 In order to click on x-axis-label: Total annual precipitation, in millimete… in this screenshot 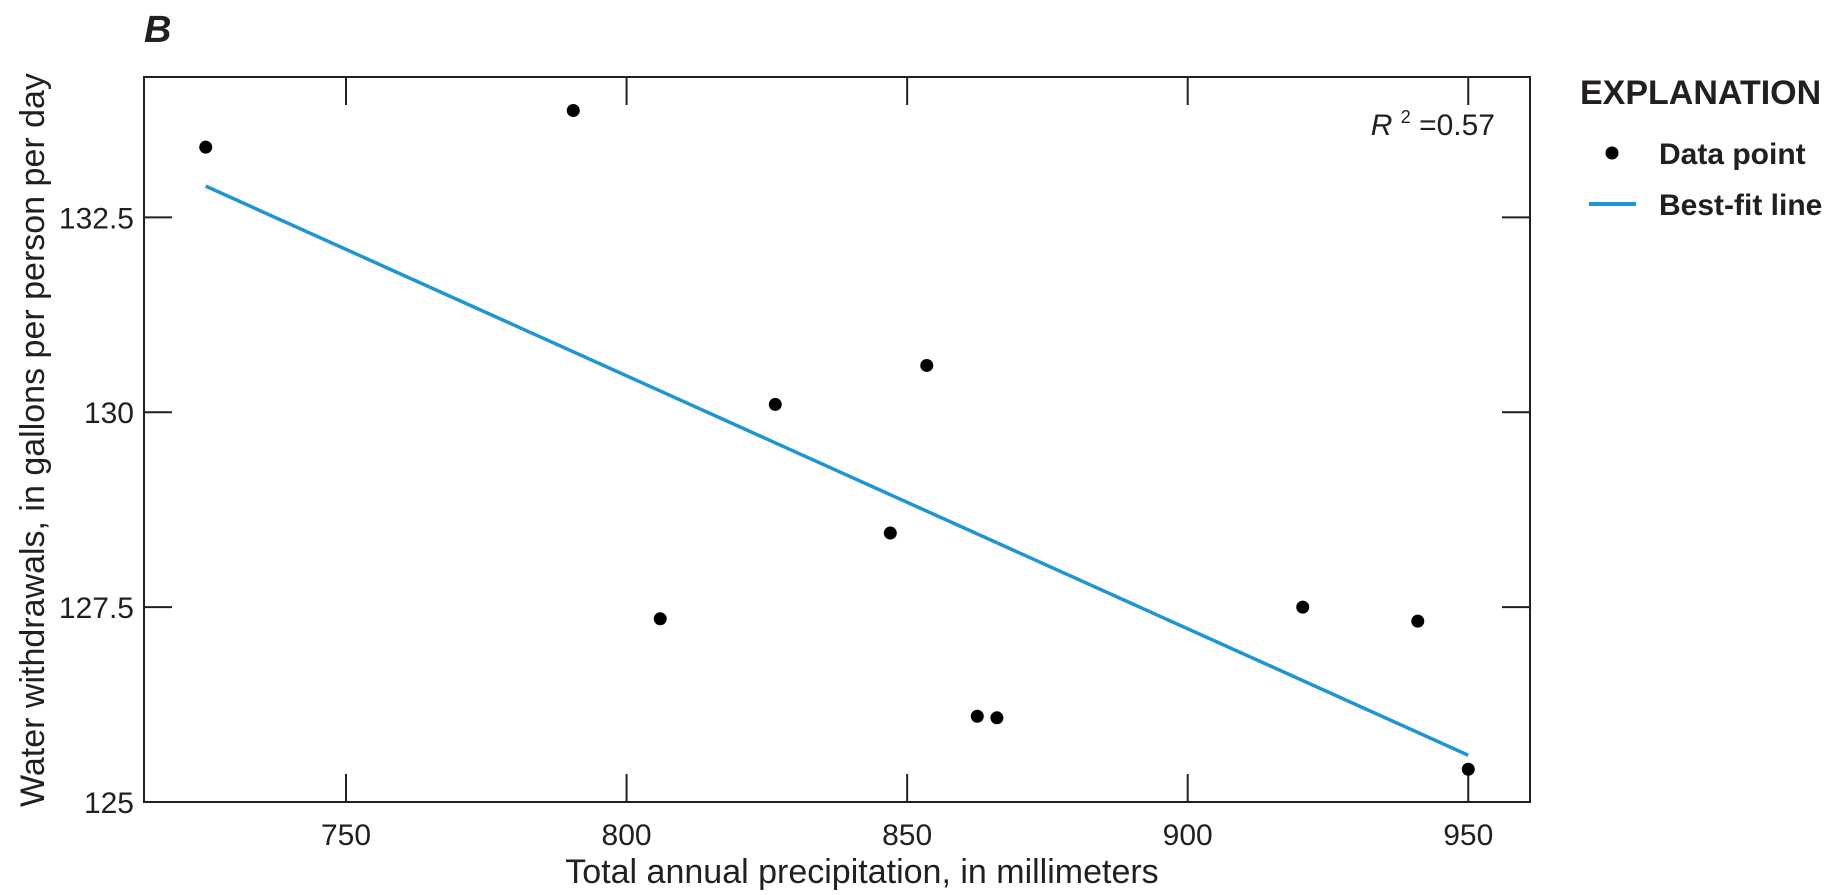, I will do `click(861, 872)`.